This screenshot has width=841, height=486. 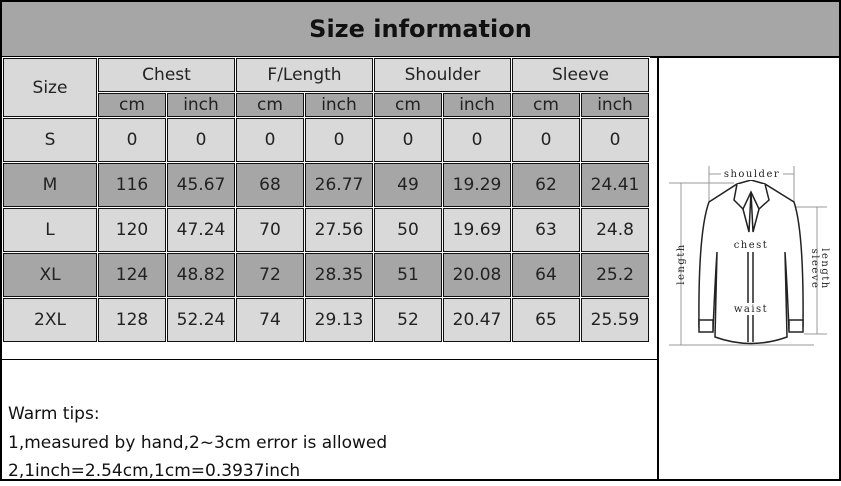 I want to click on waist-label: waist, so click(x=751, y=309).